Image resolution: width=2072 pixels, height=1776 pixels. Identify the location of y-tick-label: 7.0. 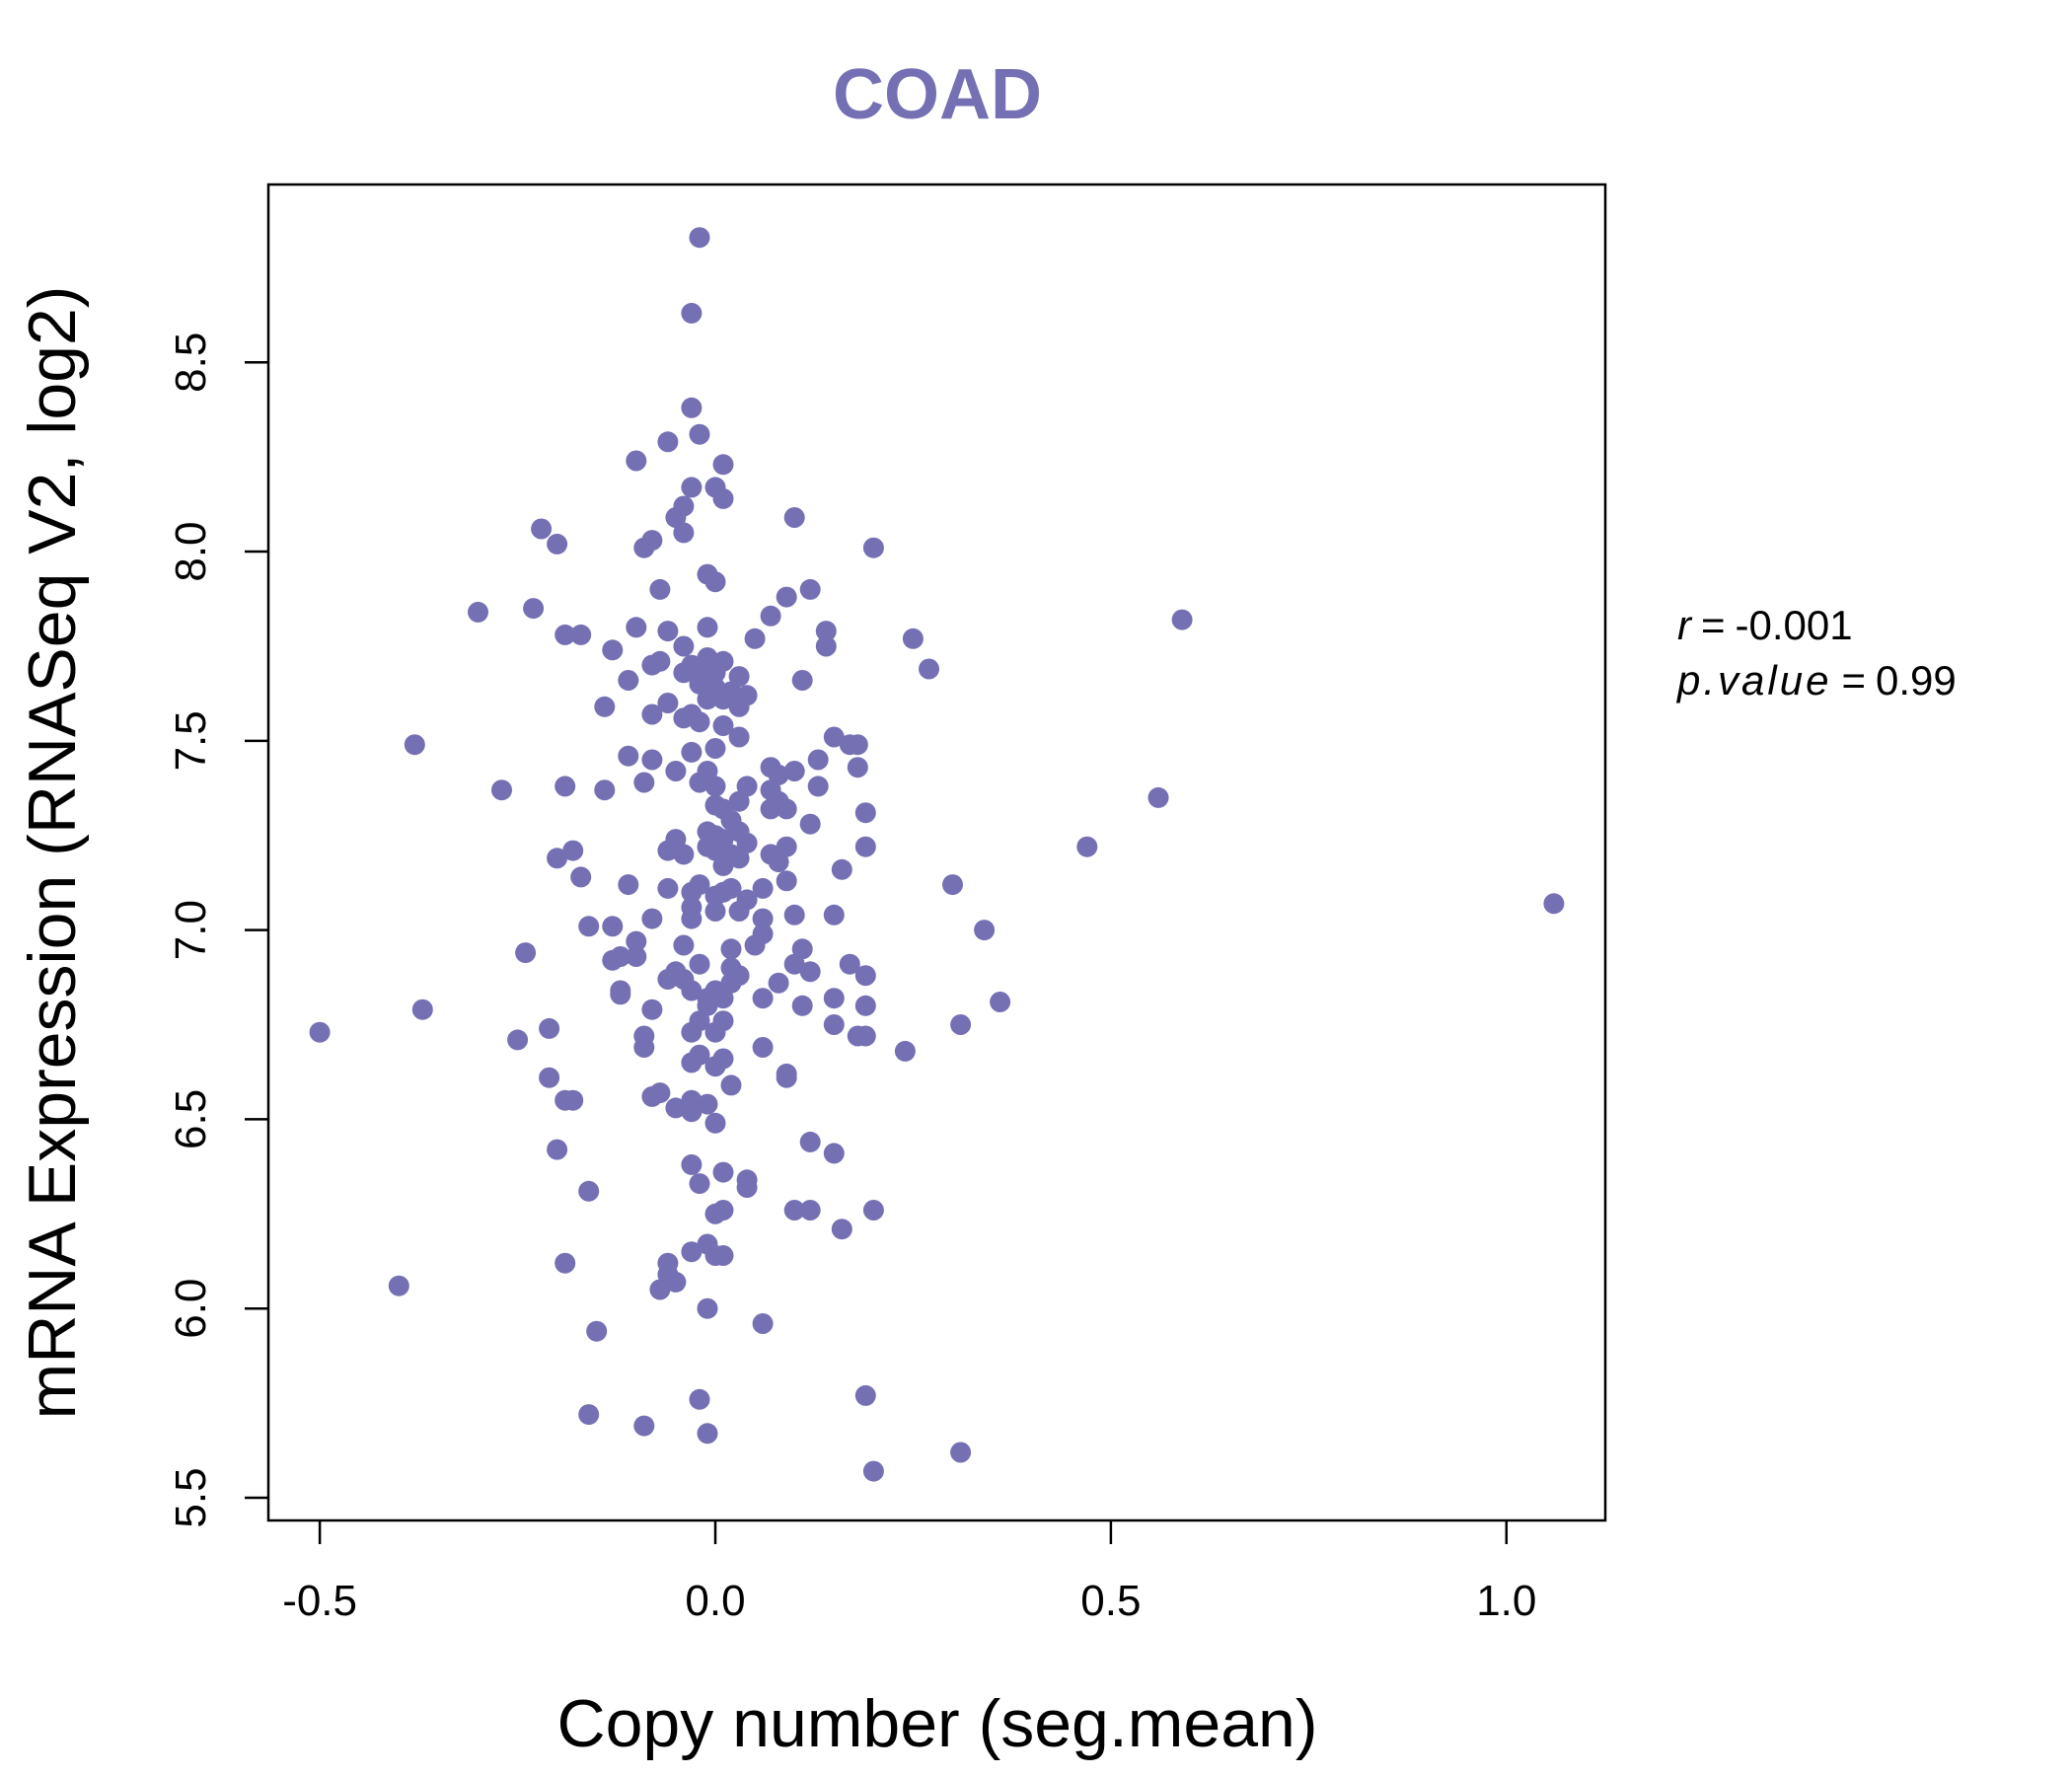
(191, 930).